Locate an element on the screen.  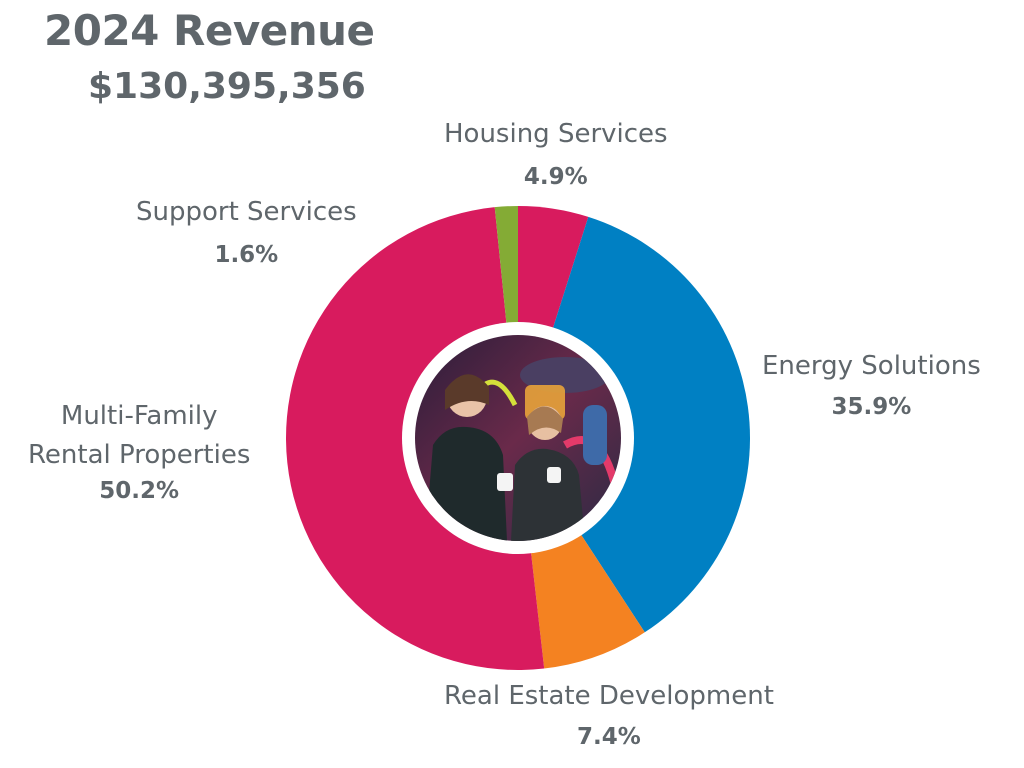
label-real-estate-development: Real Estate Development 7.4% is located at coordinates (609, 715).